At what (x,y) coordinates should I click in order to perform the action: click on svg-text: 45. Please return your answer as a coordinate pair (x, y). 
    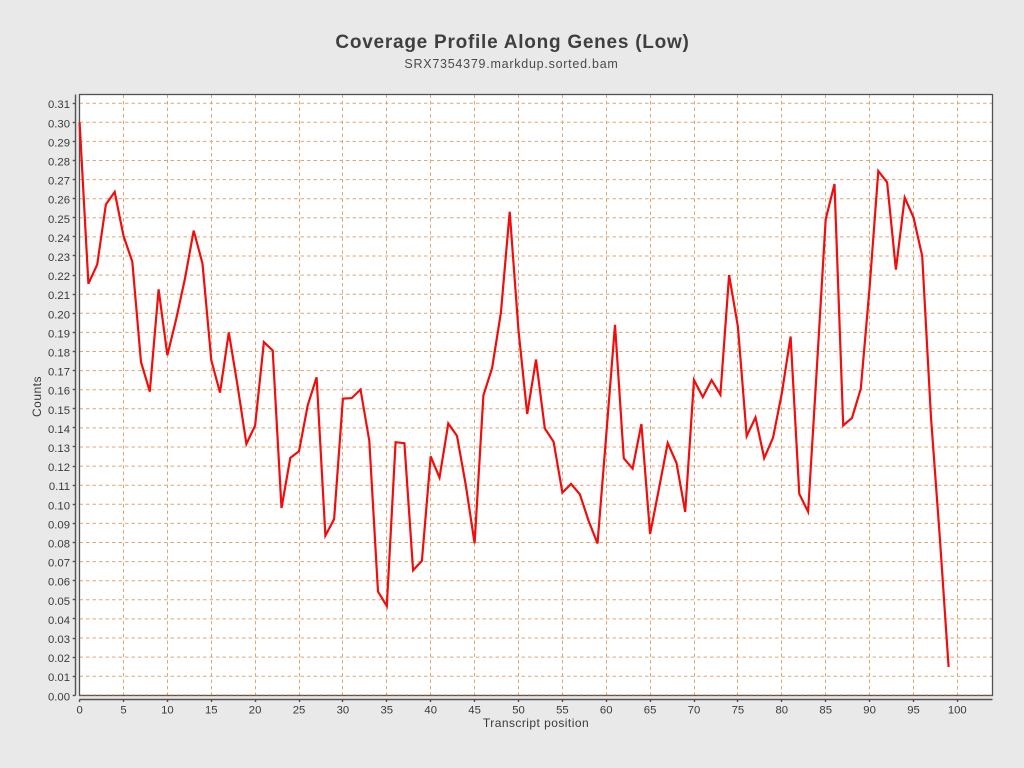
    Looking at the image, I should click on (474, 711).